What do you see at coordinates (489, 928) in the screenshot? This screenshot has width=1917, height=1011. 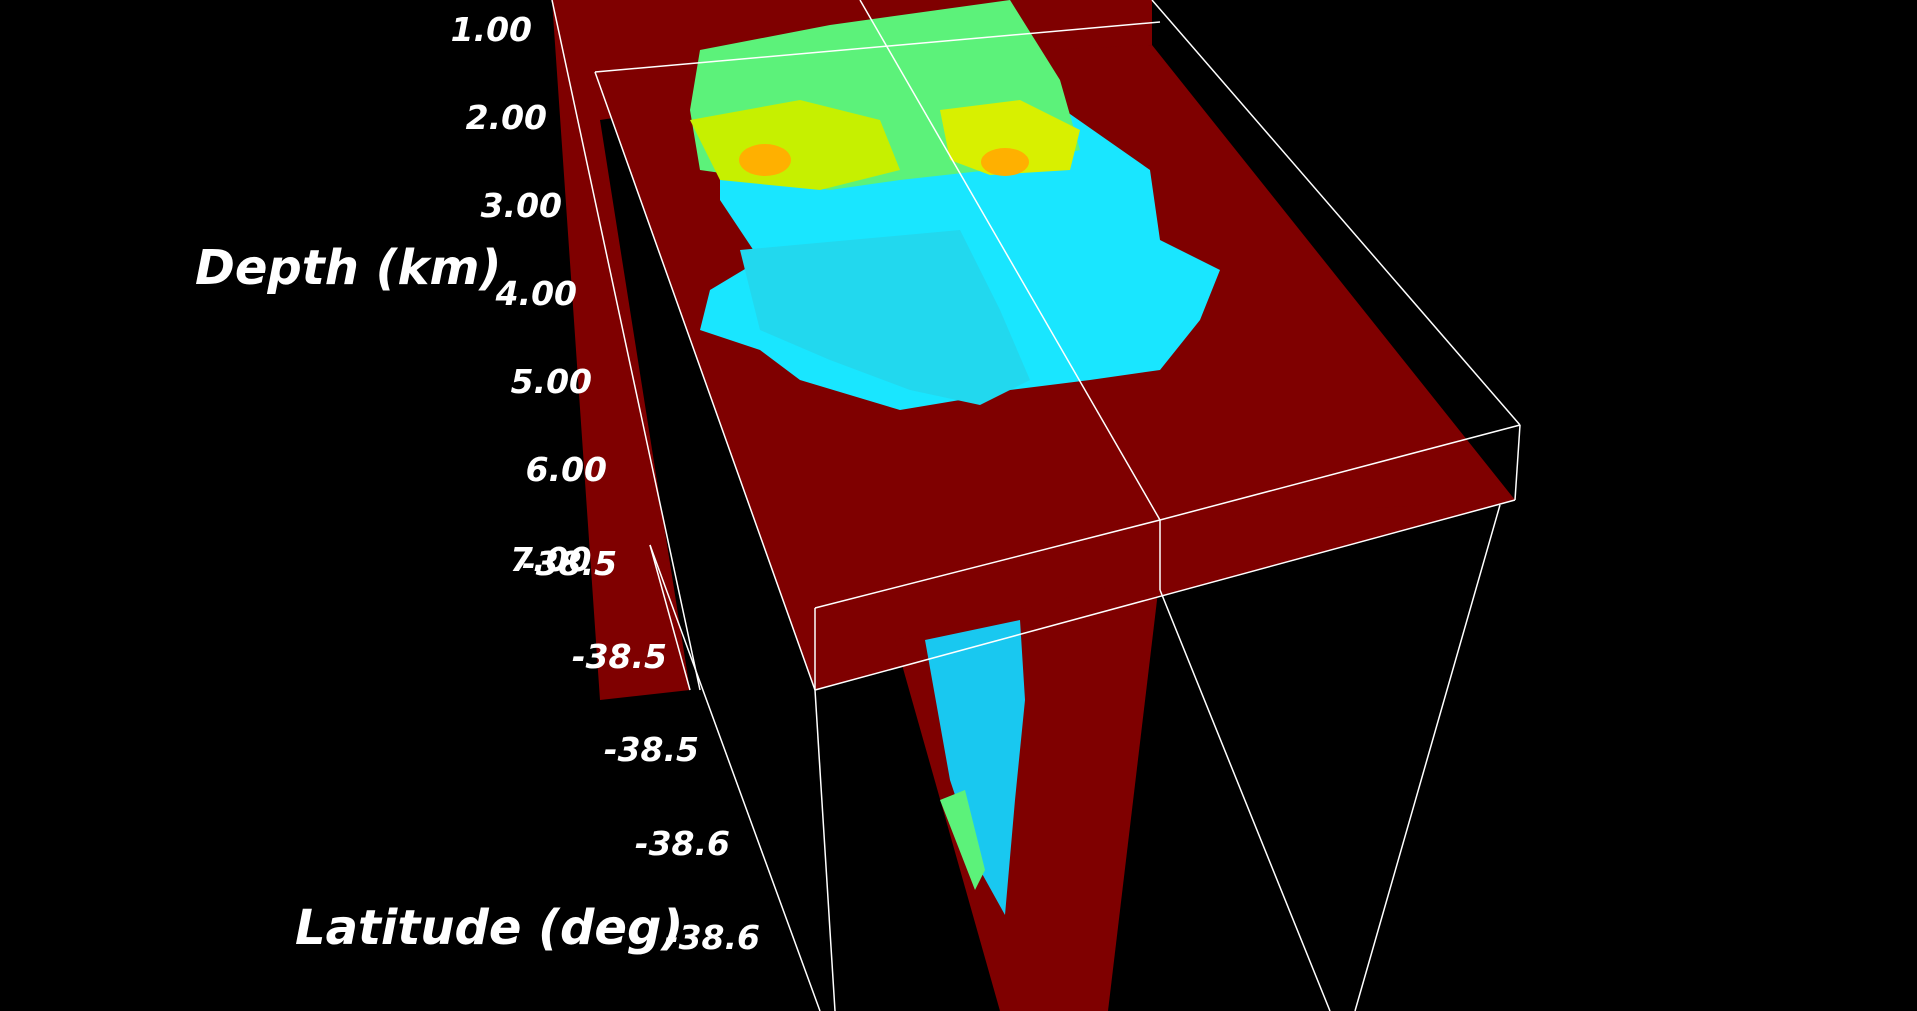 I see `latitude-axis-title: Latitude (deg)` at bounding box center [489, 928].